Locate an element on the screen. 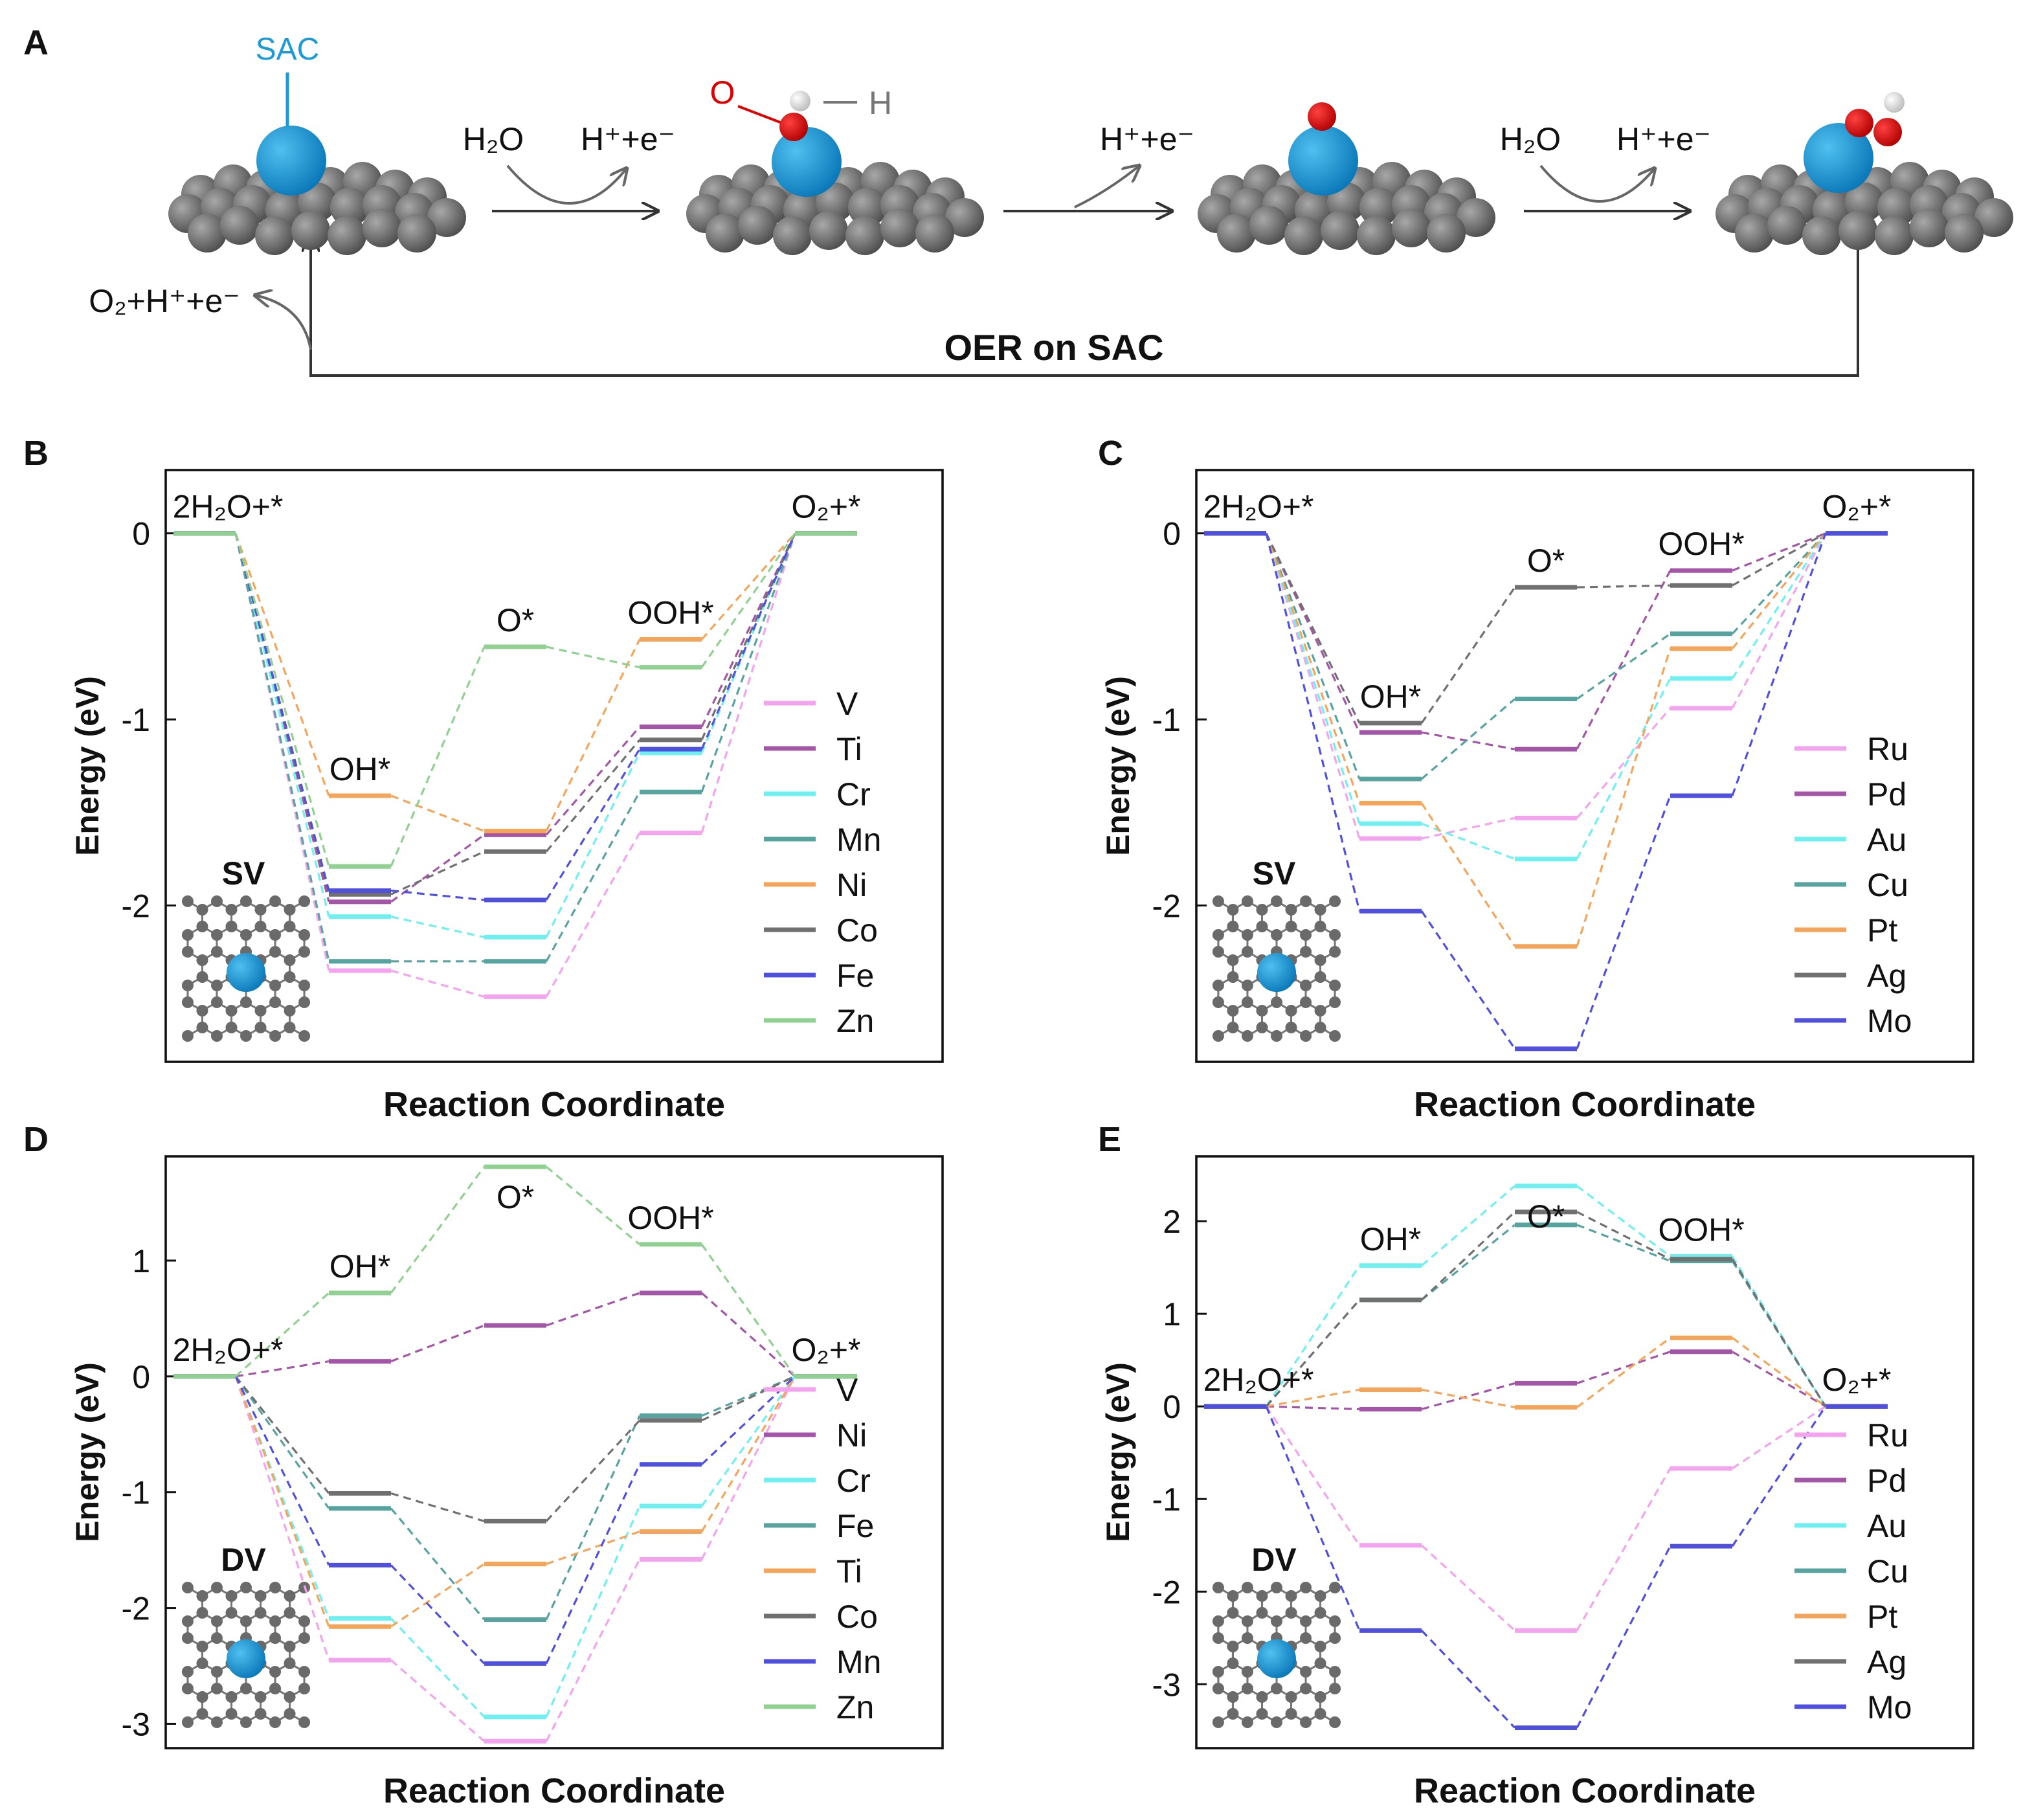 This screenshot has width=2023, height=1820. legend-label: Mo is located at coordinates (1890, 1021).